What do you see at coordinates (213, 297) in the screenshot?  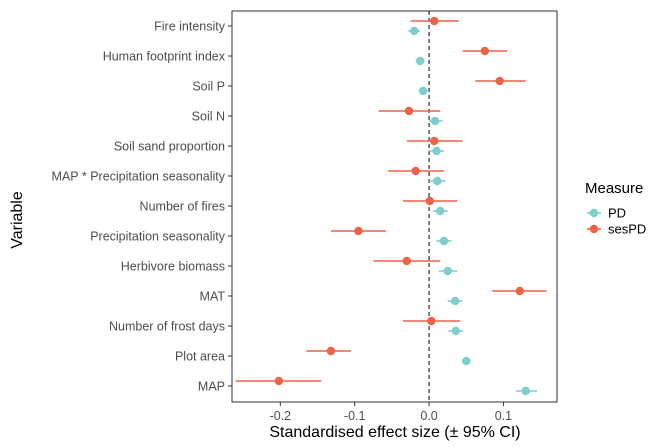 I see `y-tick-label: MAT` at bounding box center [213, 297].